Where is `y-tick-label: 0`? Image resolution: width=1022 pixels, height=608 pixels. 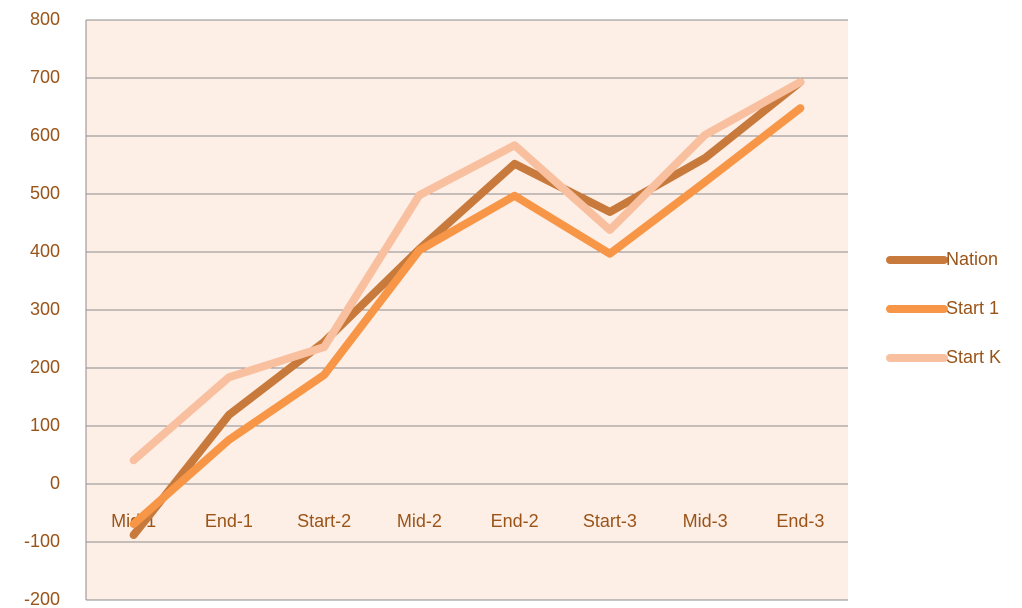
y-tick-label: 0 is located at coordinates (55, 483).